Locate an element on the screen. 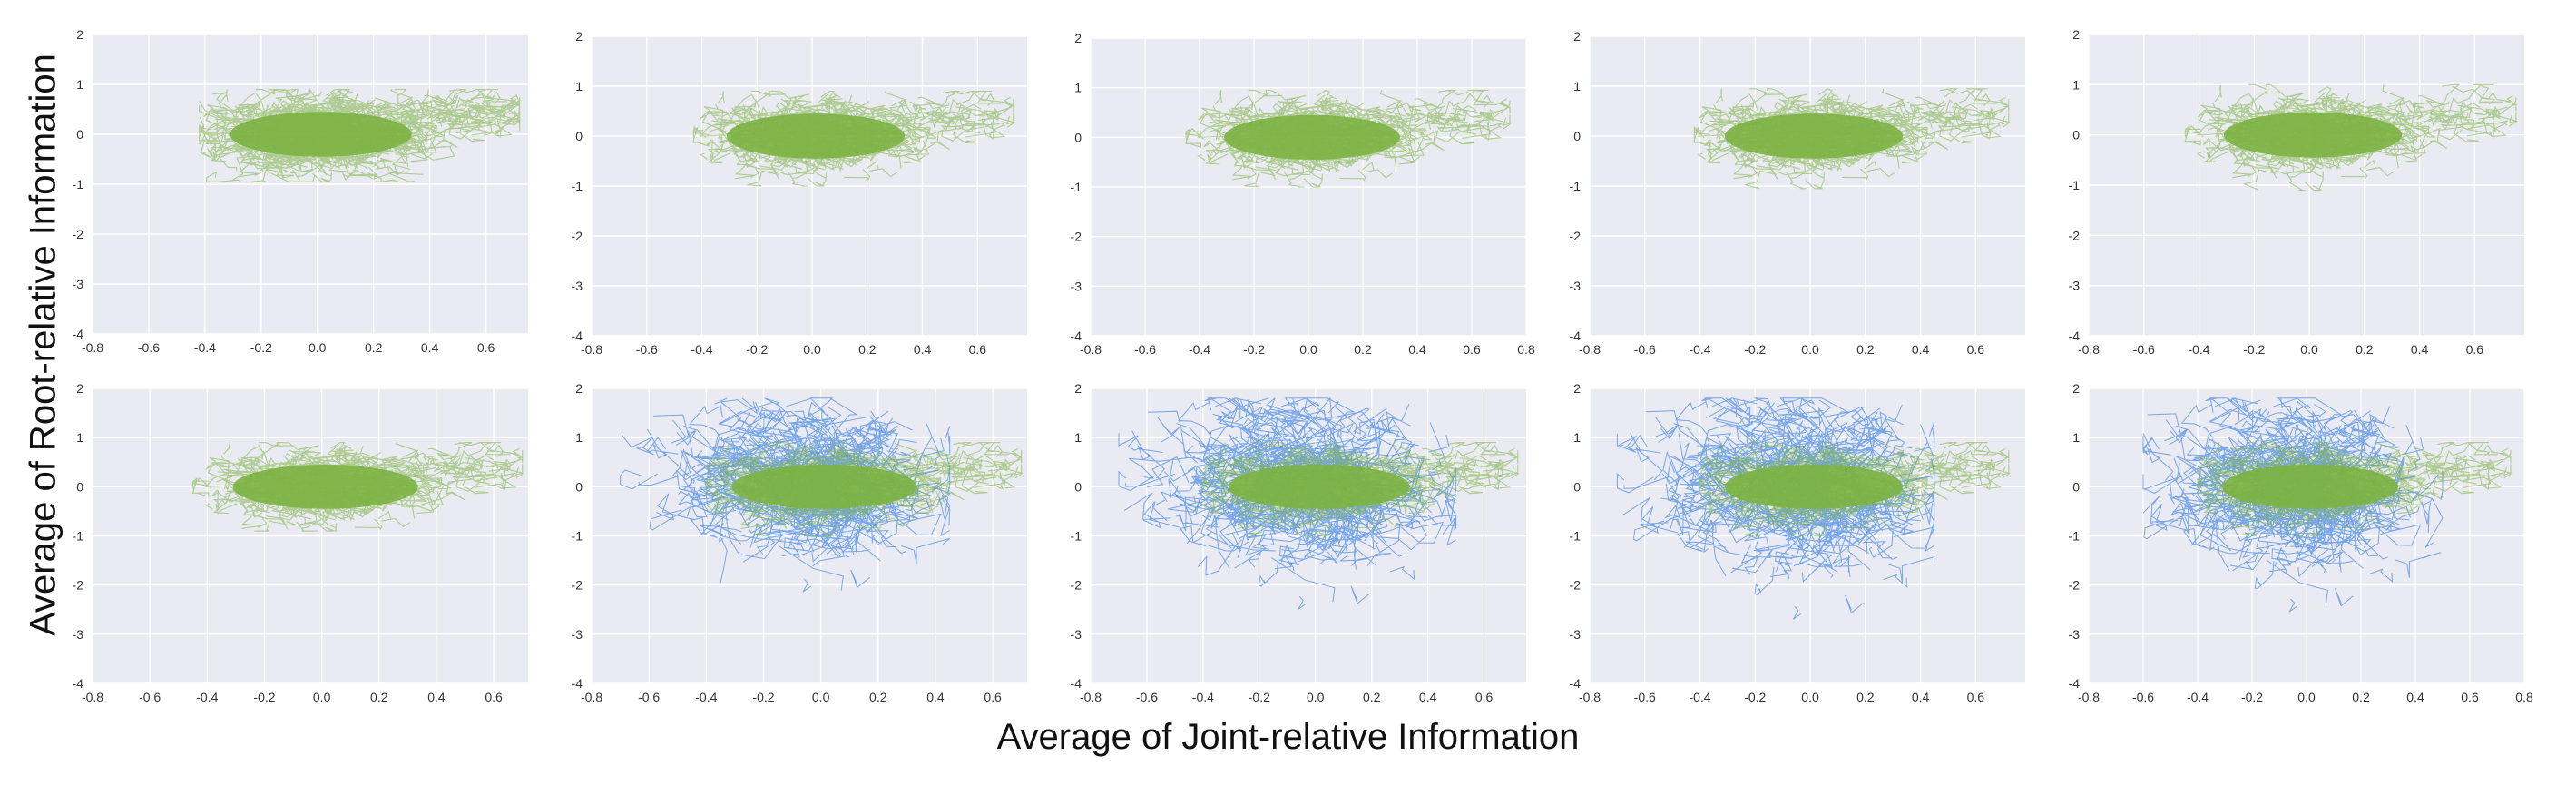  y-axis-label: Average of Root-relative Information is located at coordinates (43, 345).